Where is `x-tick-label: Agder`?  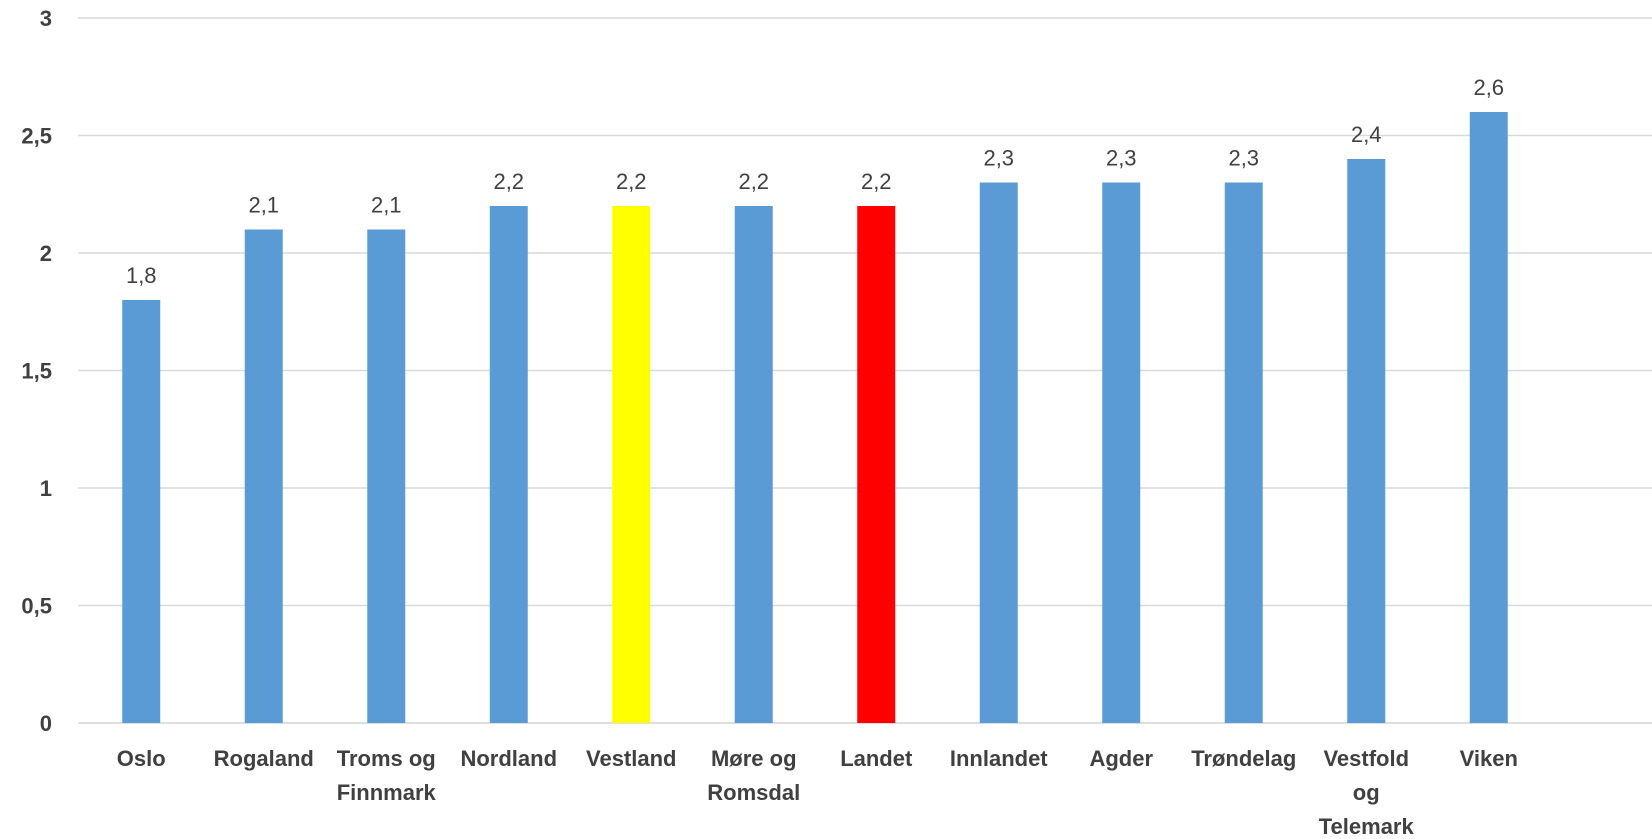 x-tick-label: Agder is located at coordinates (1121, 758).